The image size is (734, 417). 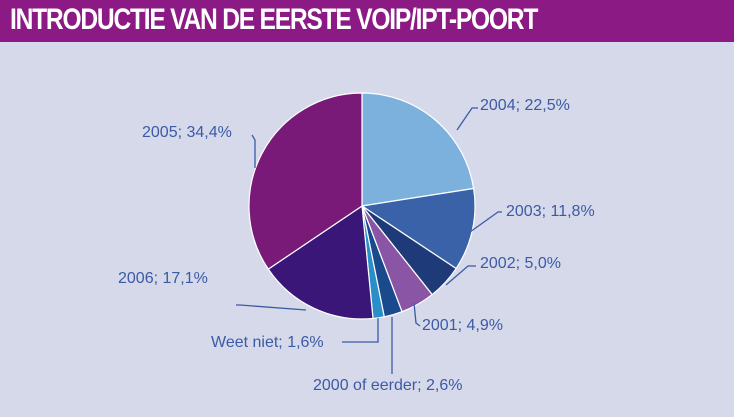 I want to click on leader-line-2003, so click(x=485, y=222).